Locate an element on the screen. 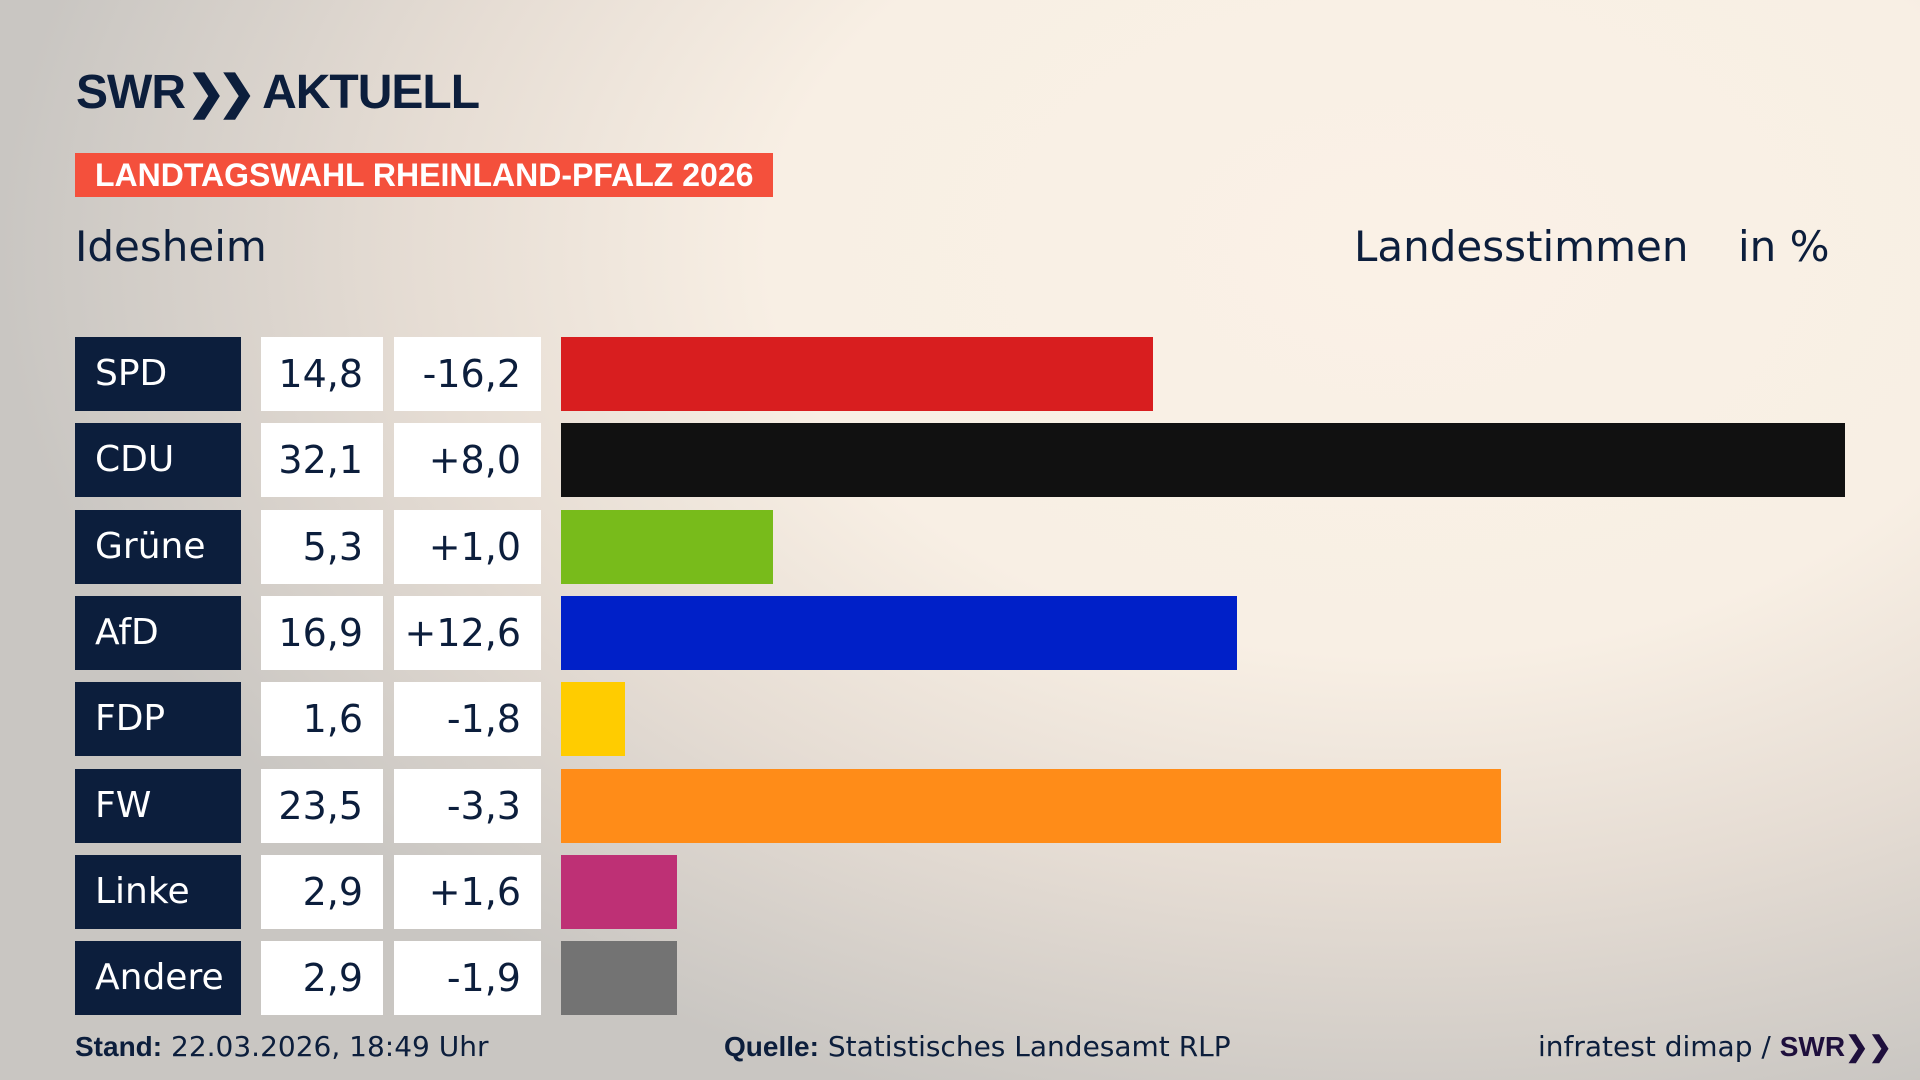 This screenshot has width=1920, height=1080. unit-label: in % is located at coordinates (1784, 246).